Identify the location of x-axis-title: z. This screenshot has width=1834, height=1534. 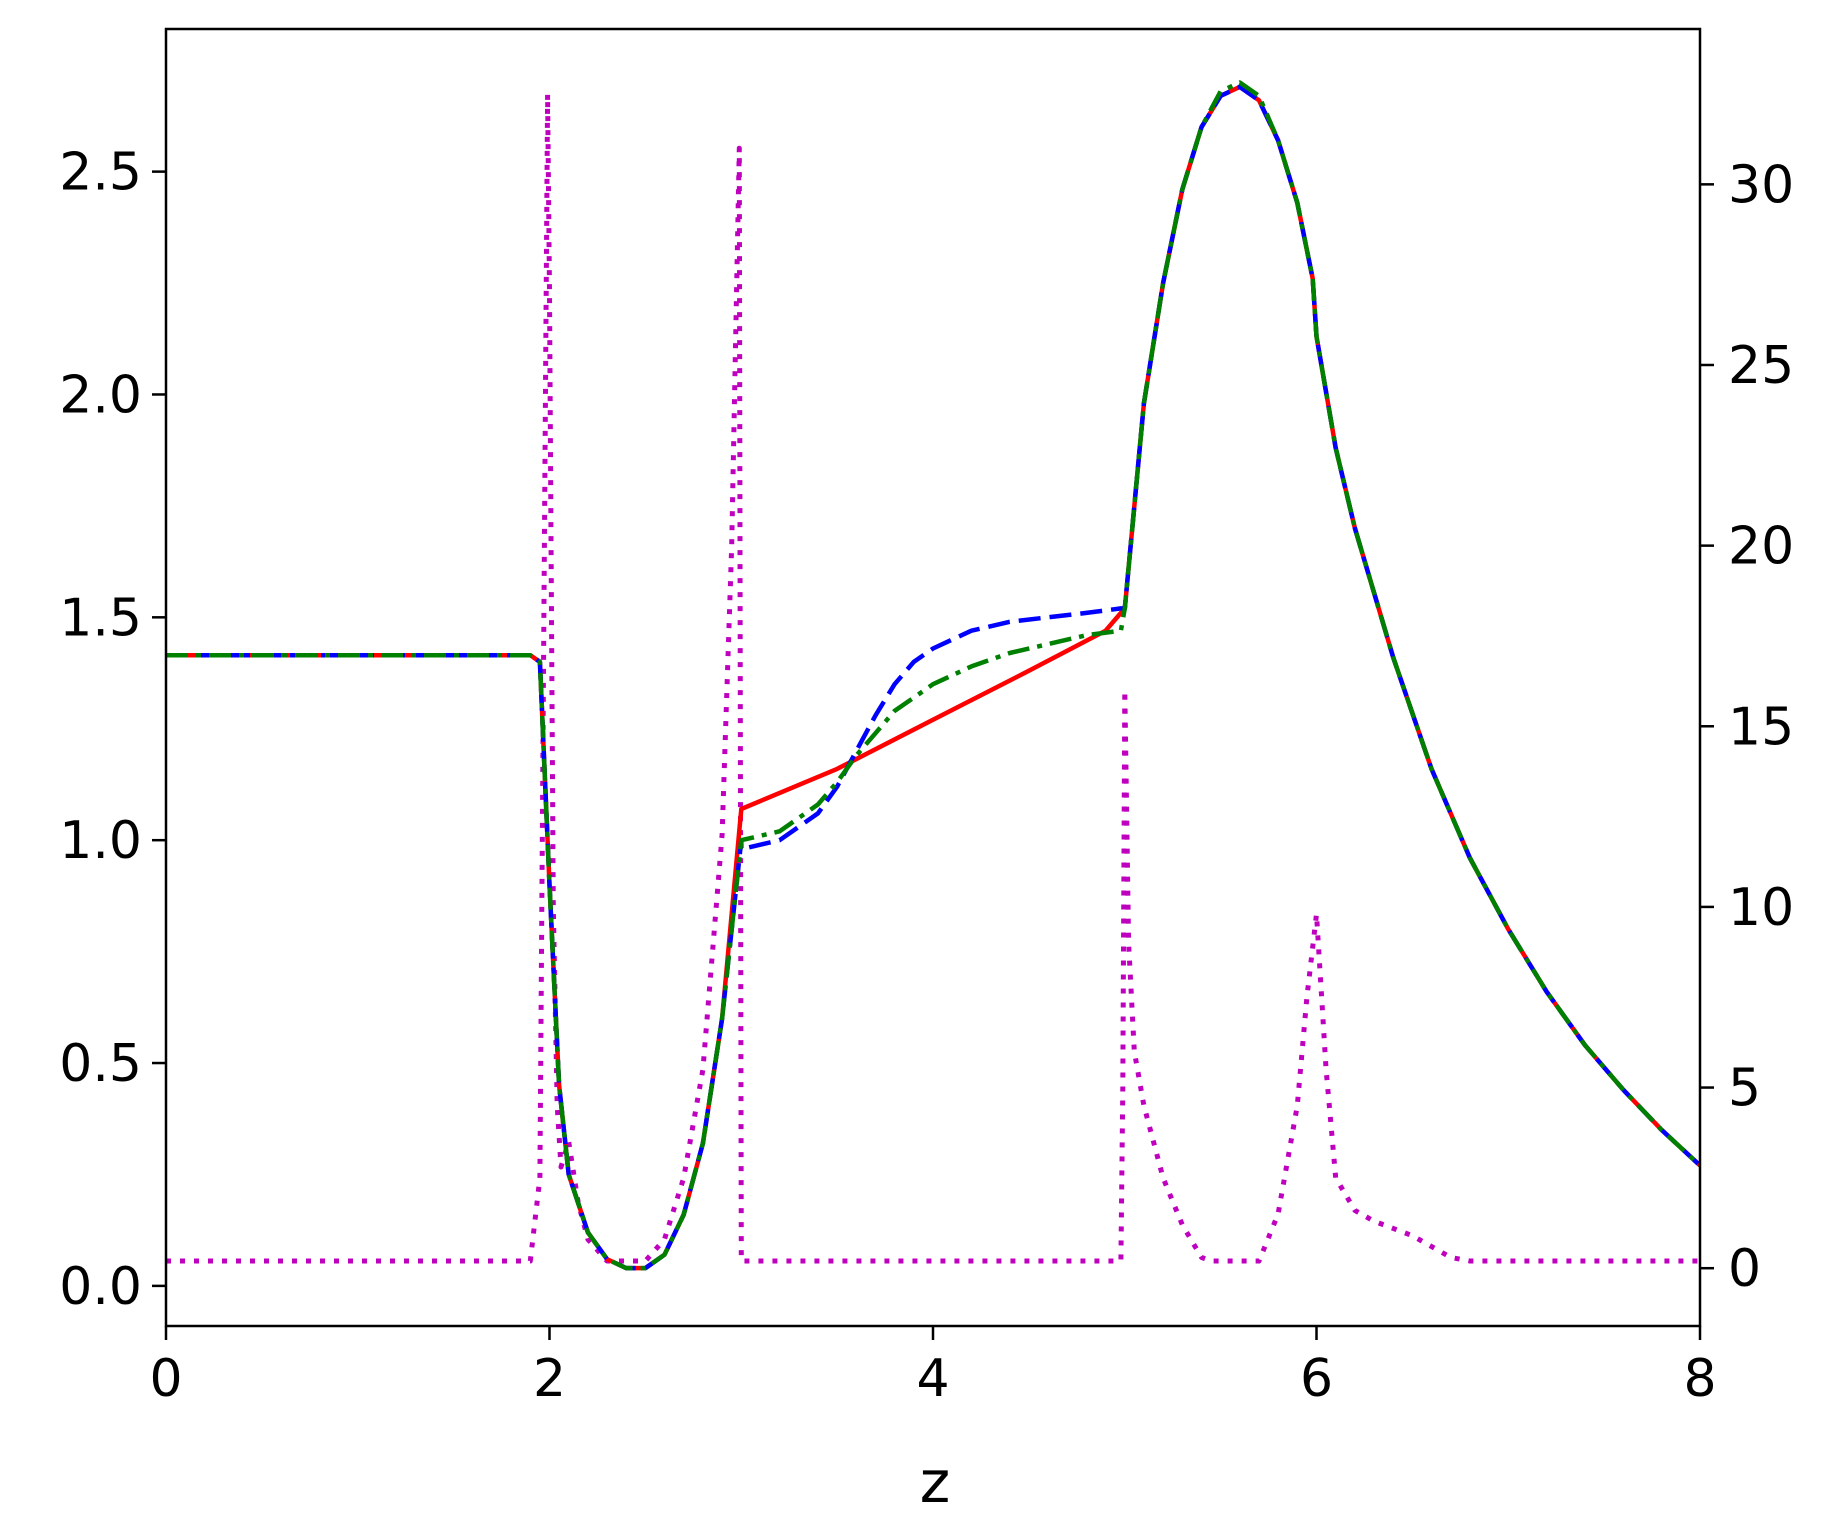
(935, 1482).